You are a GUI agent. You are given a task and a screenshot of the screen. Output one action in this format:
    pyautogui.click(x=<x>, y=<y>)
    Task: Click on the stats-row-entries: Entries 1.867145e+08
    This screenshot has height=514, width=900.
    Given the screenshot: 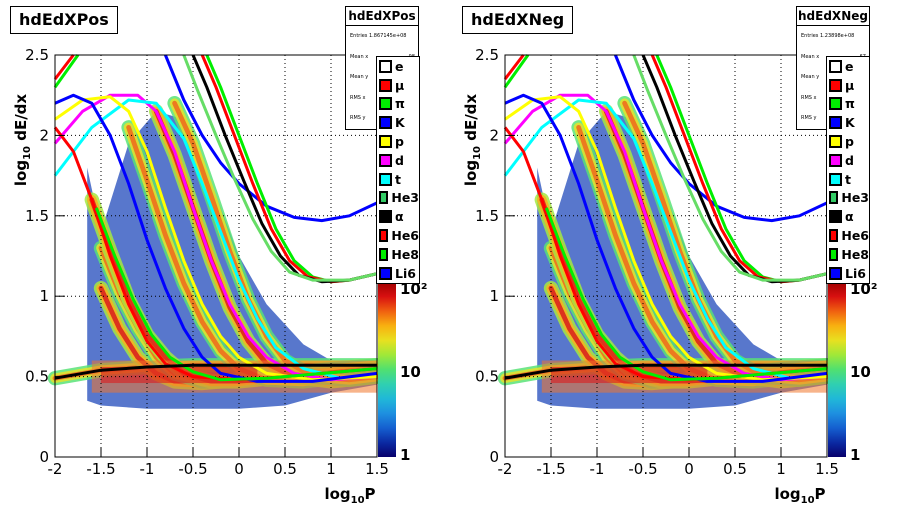 What is the action you would take?
    pyautogui.click(x=378, y=36)
    